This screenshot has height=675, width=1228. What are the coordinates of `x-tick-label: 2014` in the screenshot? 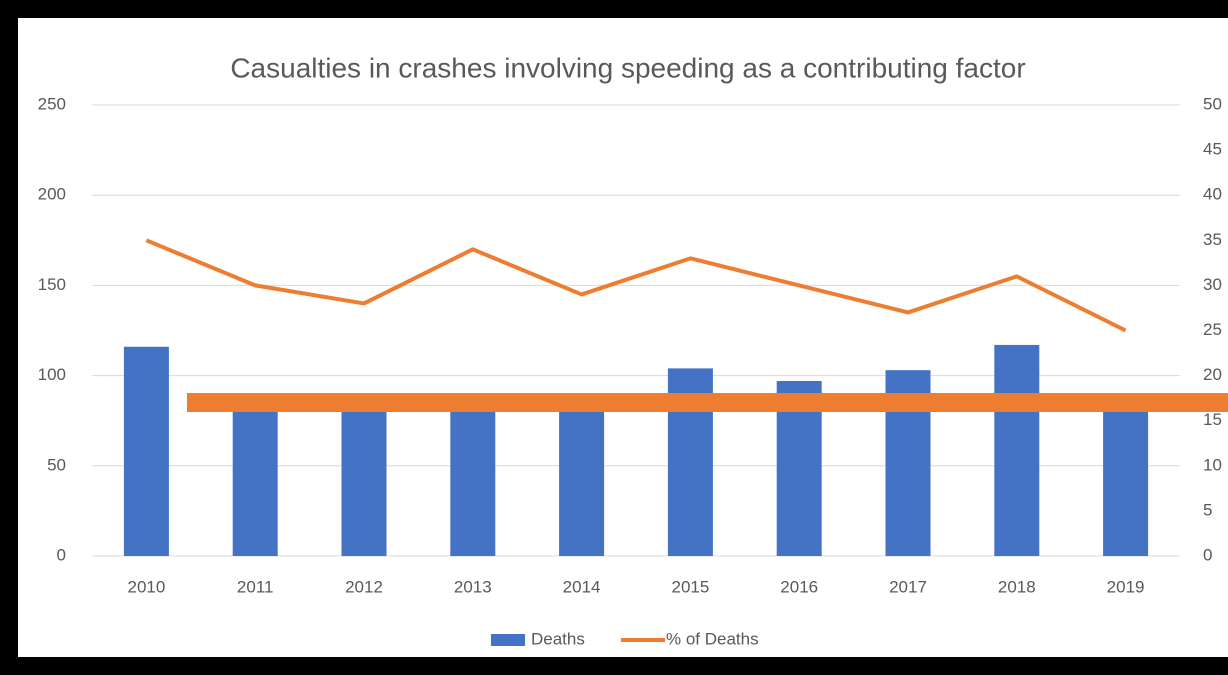 It's located at (582, 586).